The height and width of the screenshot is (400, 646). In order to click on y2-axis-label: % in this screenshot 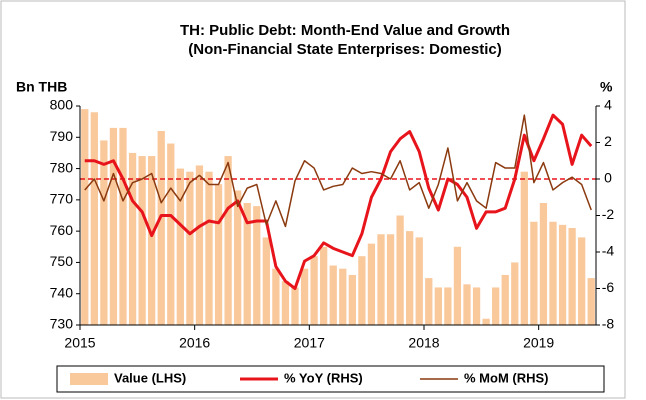, I will do `click(606, 87)`.